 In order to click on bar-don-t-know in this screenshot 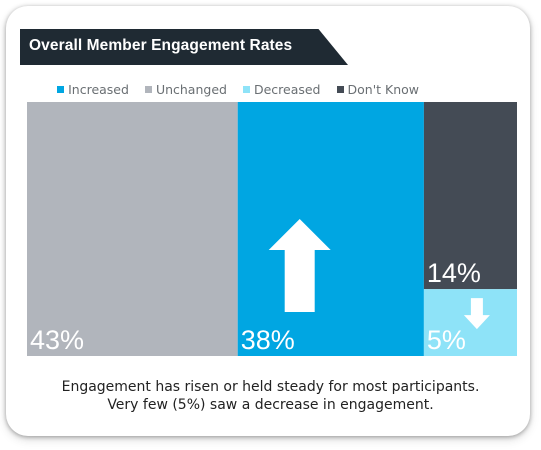, I will do `click(470, 196)`.